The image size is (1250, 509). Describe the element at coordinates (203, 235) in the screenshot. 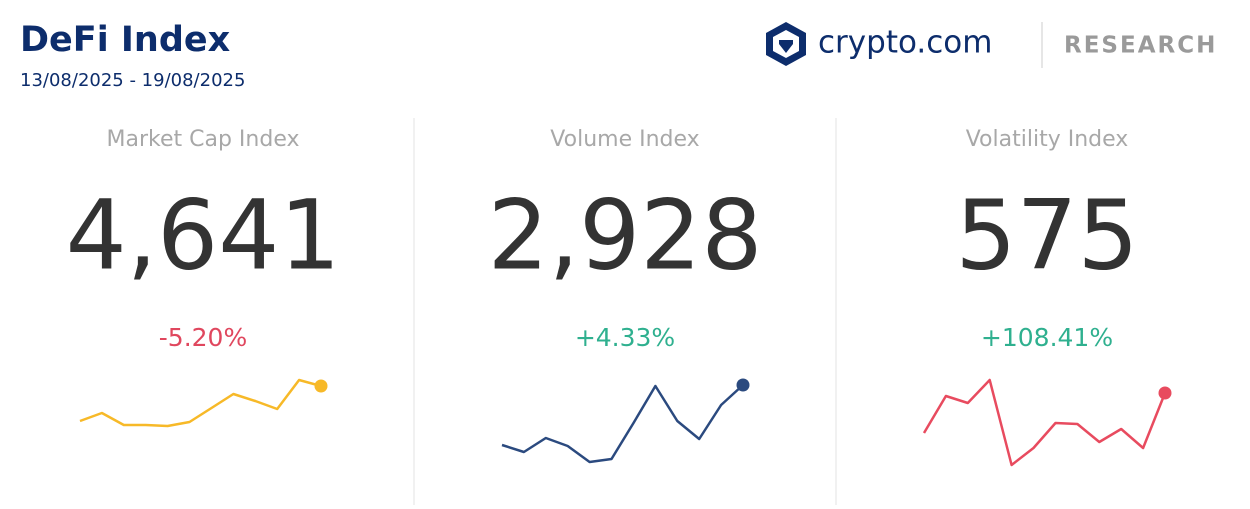

I see `index-value: 4,641` at that location.